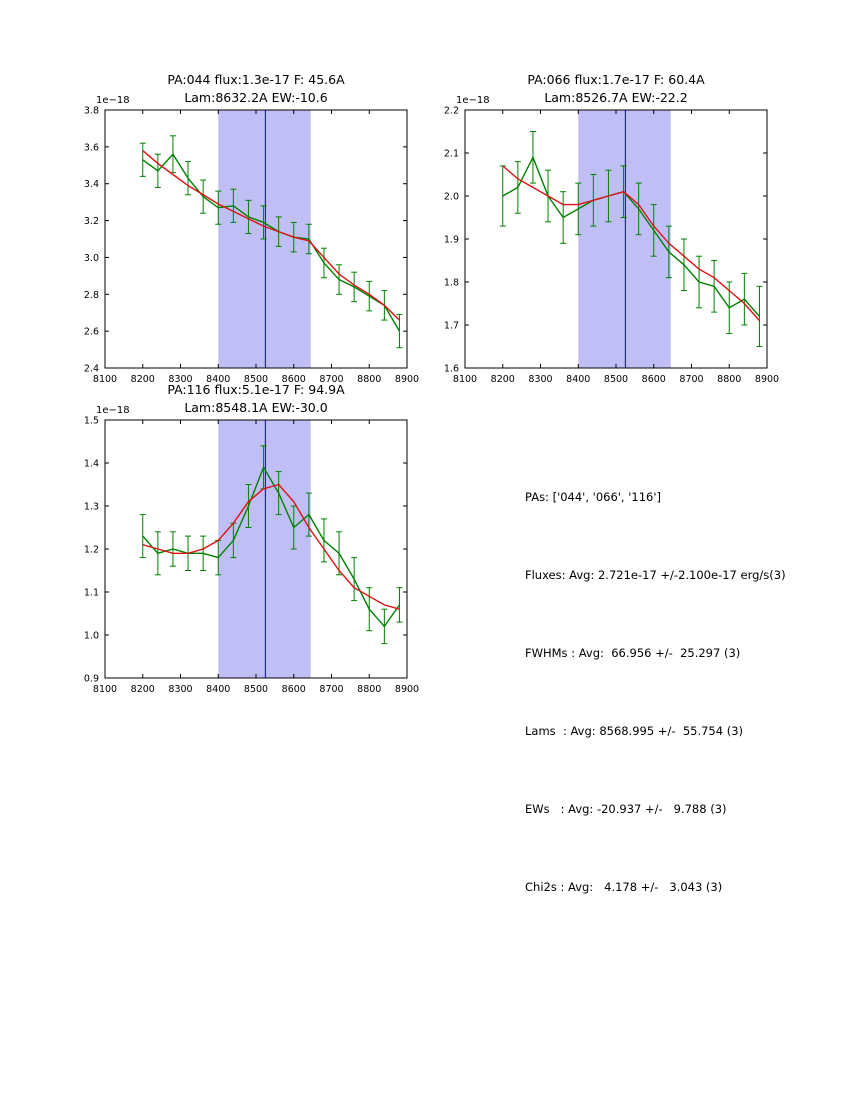 Image resolution: width=850 pixels, height=1100 pixels. I want to click on svg-text: 2.4, so click(91, 369).